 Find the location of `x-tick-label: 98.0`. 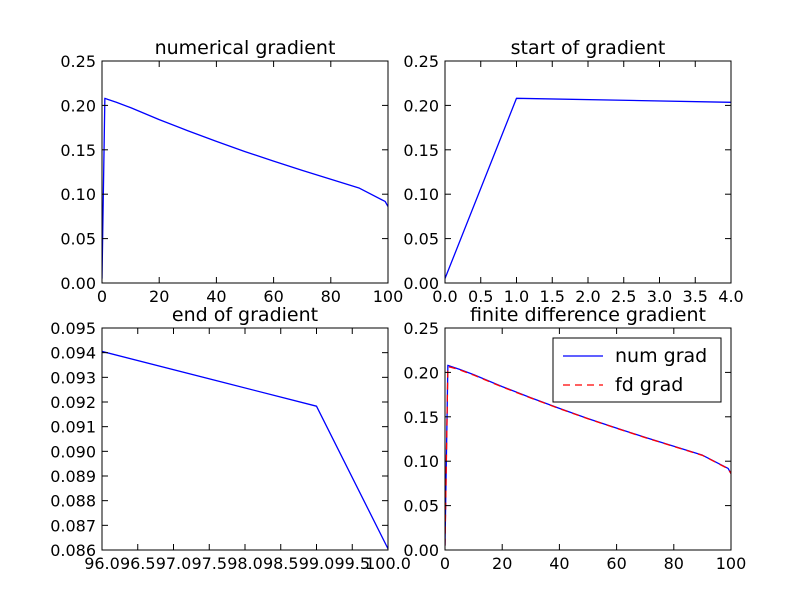

x-tick-label: 98.0 is located at coordinates (245, 563).